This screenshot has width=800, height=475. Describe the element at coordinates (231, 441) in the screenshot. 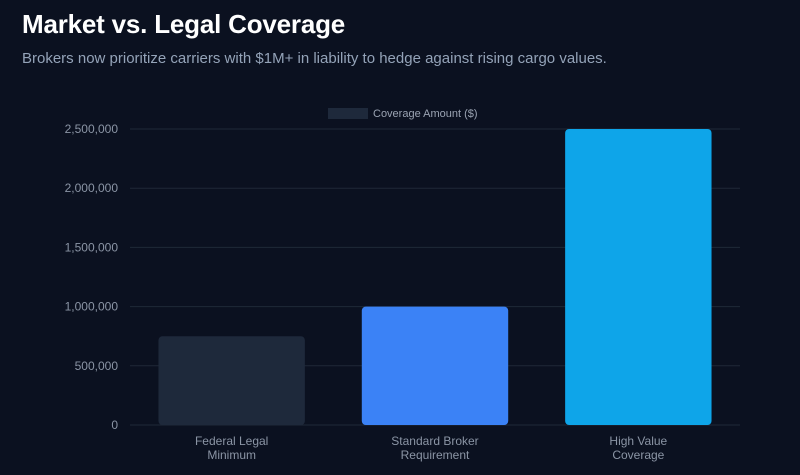

I see `x-tick-label: Federal Legal` at that location.